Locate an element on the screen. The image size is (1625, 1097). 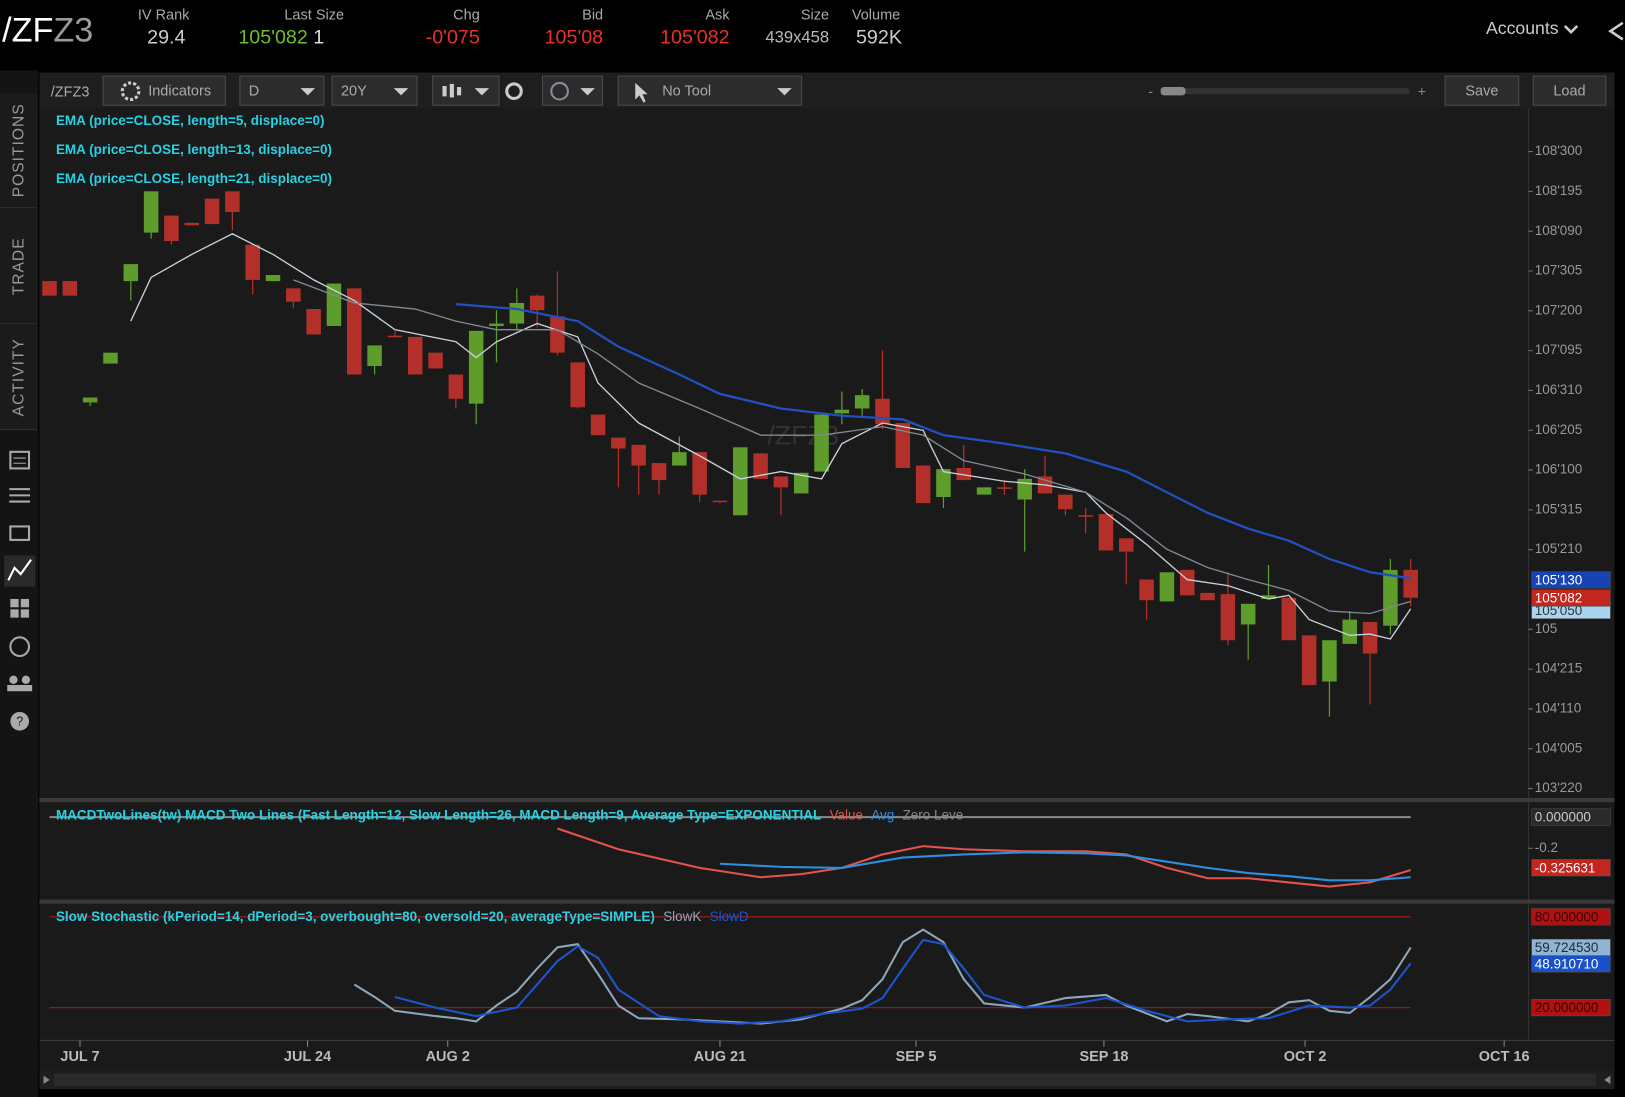
y-tick-label: -0.2 is located at coordinates (1546, 847).